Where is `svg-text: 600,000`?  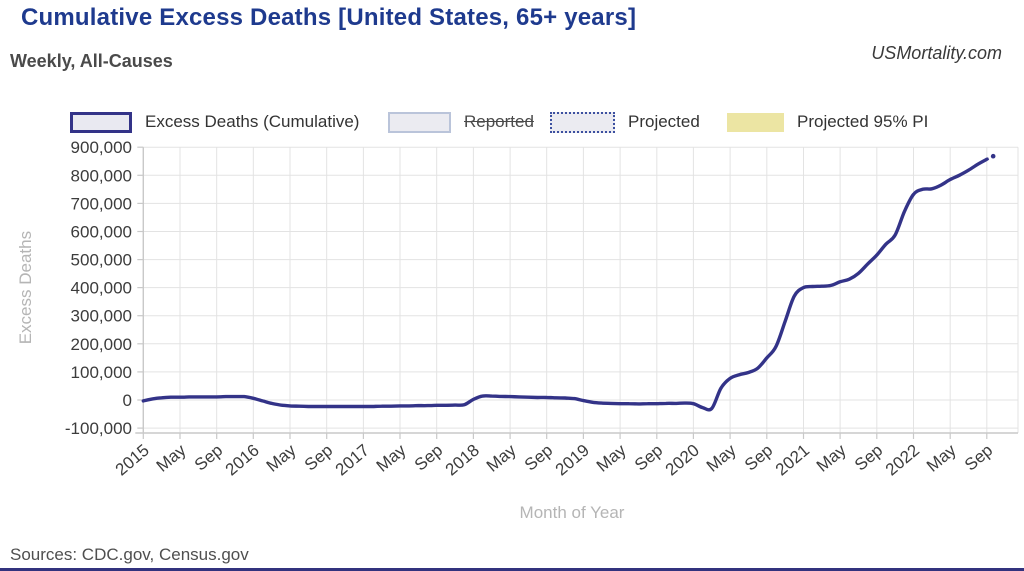 svg-text: 600,000 is located at coordinates (101, 232).